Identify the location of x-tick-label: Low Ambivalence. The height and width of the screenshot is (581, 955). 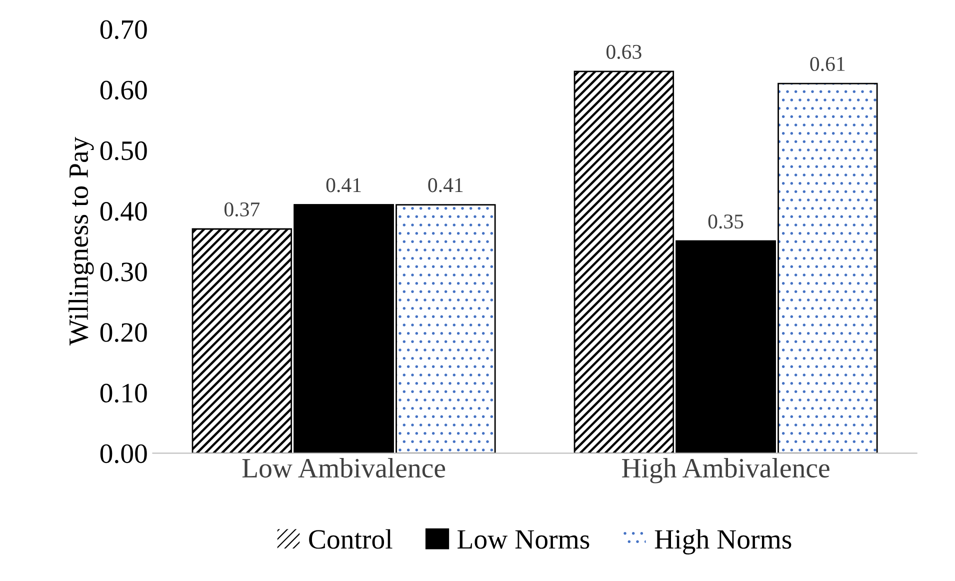
(344, 468).